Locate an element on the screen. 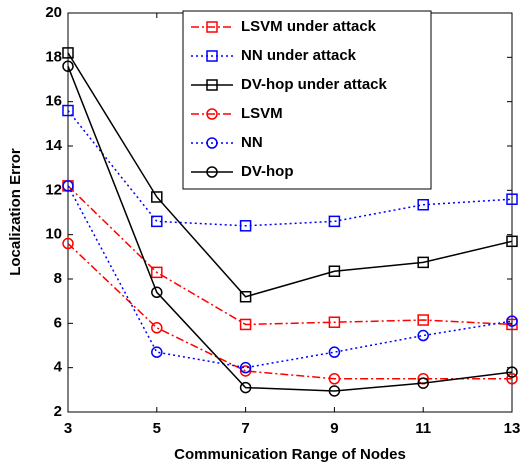 This screenshot has height=470, width=523. y-tick-label: 10 is located at coordinates (53, 234).